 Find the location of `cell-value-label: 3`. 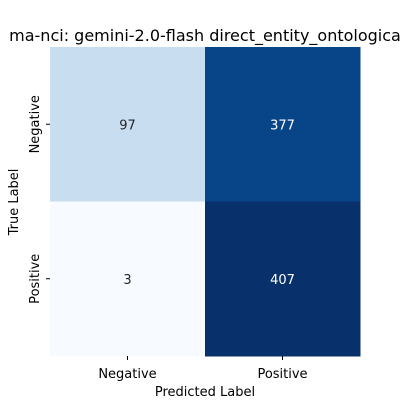

cell-value-label: 3 is located at coordinates (127, 280).